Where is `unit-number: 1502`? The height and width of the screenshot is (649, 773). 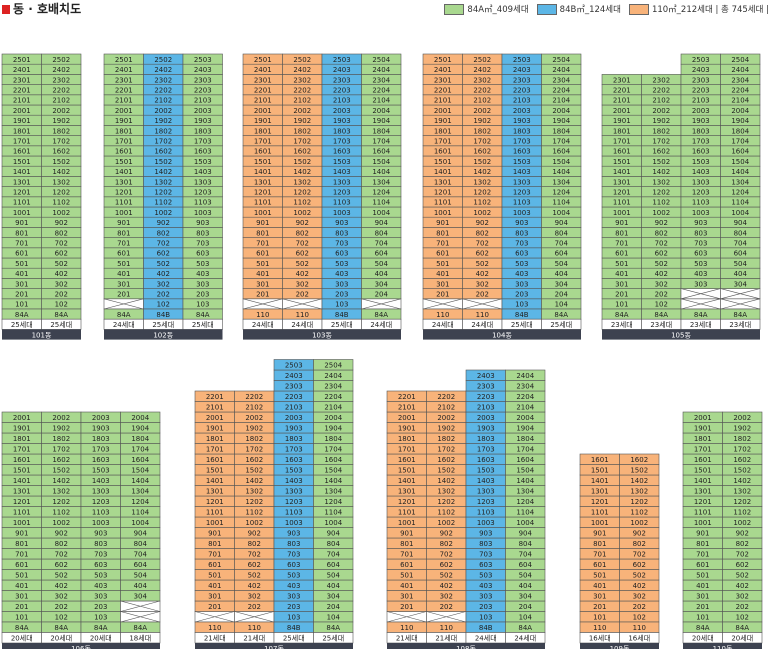
unit-number: 1502 is located at coordinates (254, 471).